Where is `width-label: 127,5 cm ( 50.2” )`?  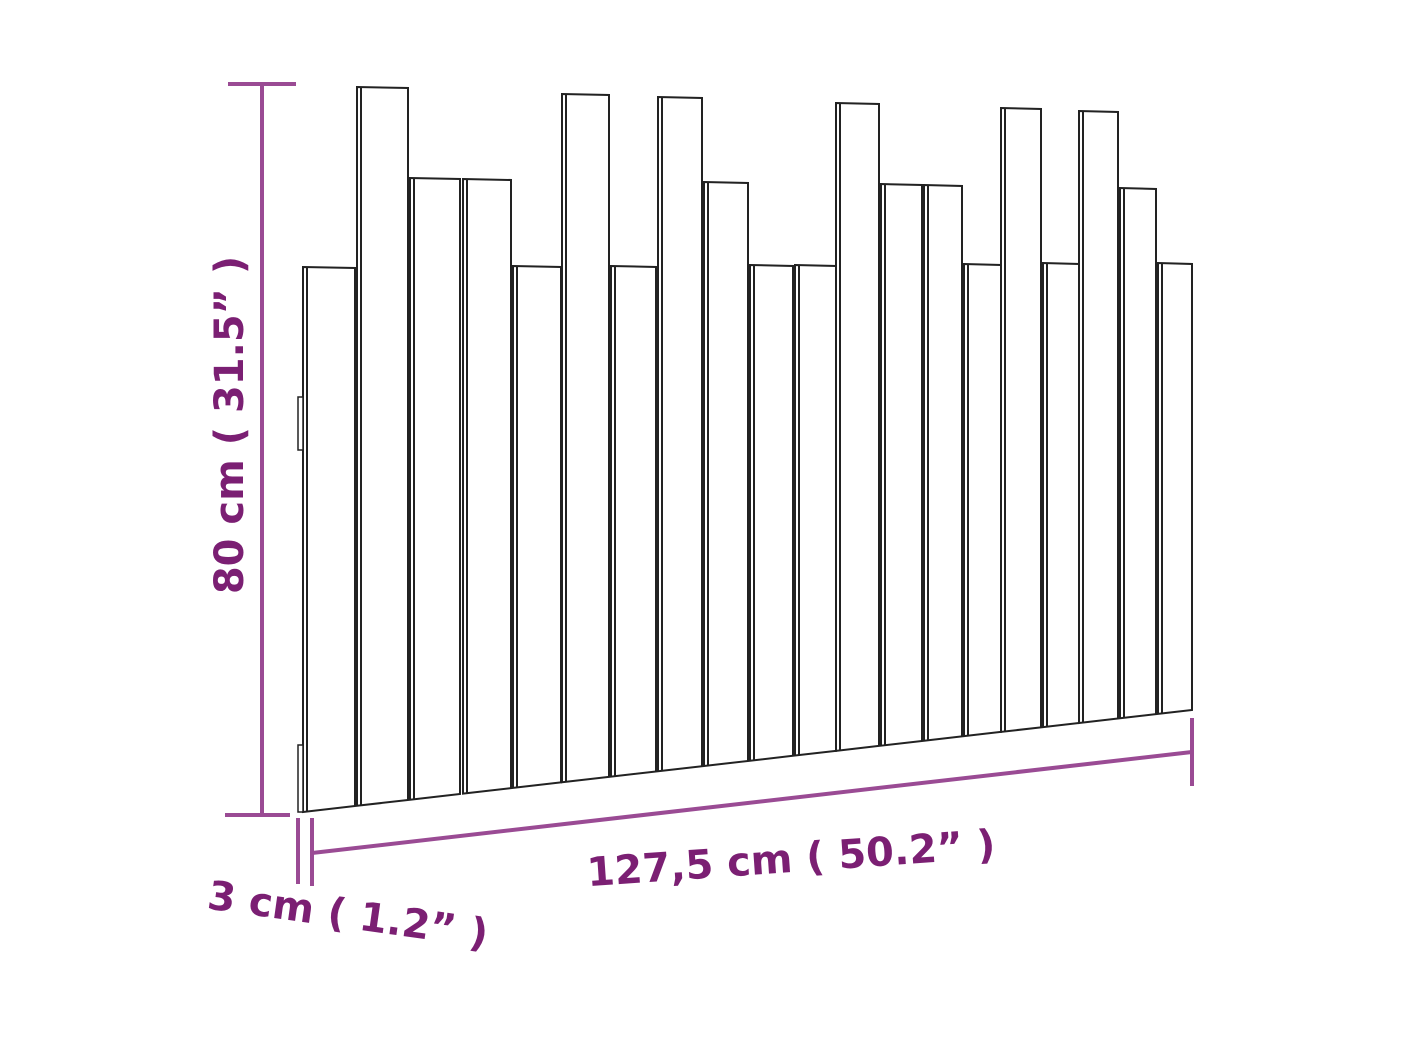
width-label: 127,5 cm ( 50.2” ) is located at coordinates (790, 859).